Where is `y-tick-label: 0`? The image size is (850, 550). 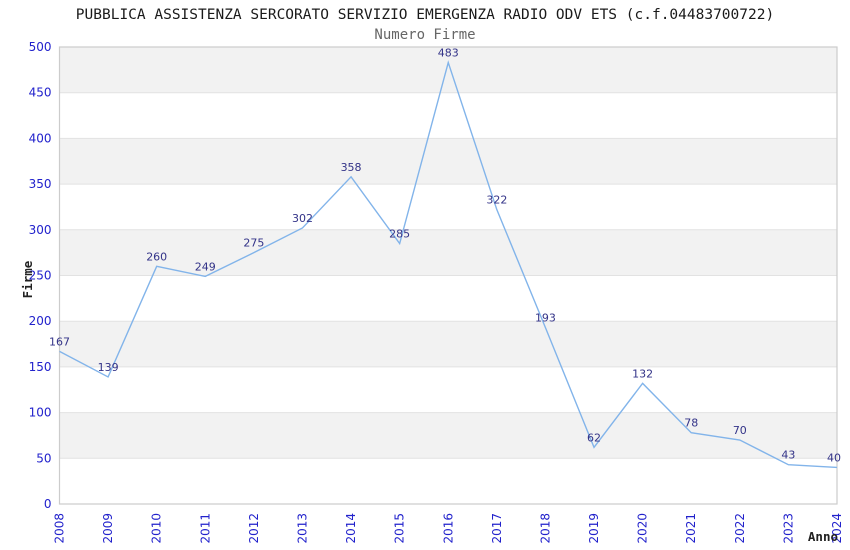 y-tick-label: 0 is located at coordinates (48, 504).